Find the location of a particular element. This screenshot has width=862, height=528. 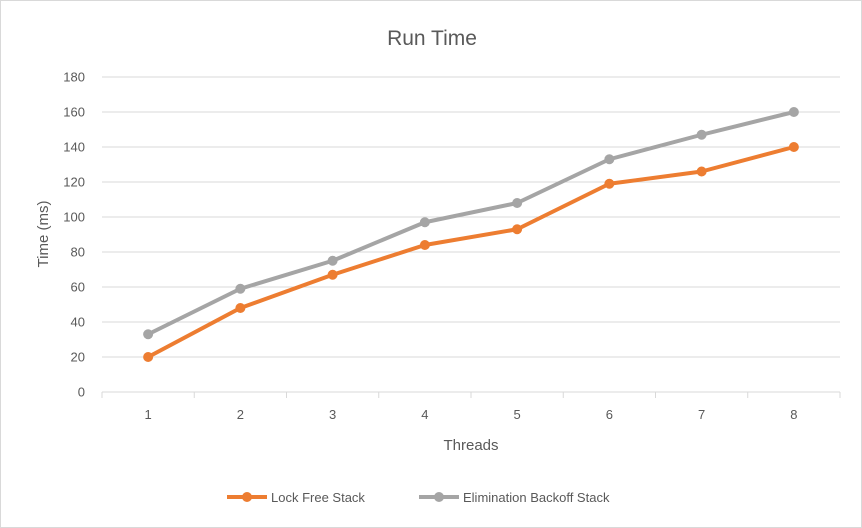

y-tick-label: 0 is located at coordinates (81, 392).